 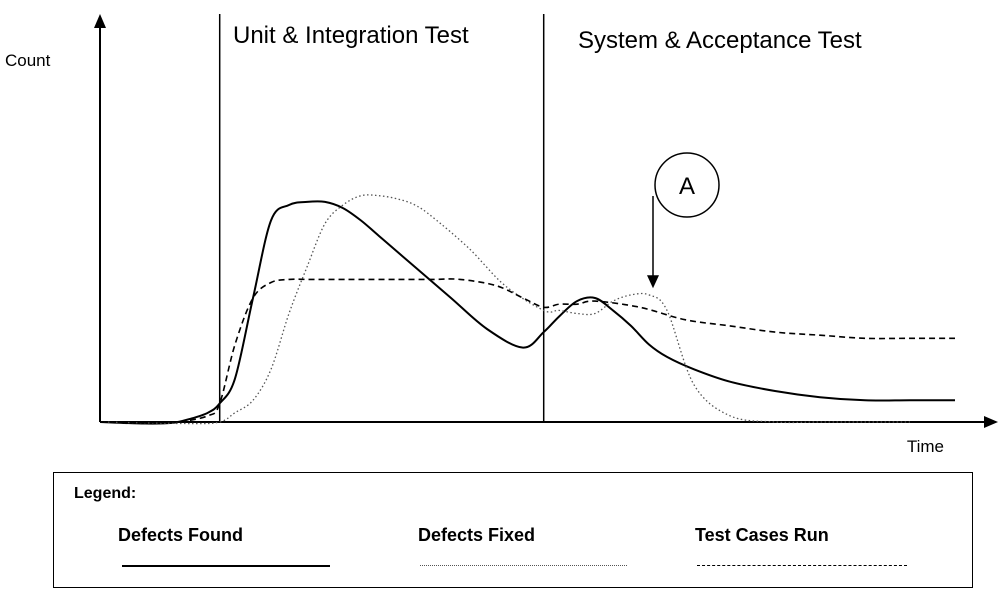 What do you see at coordinates (226, 566) in the screenshot?
I see `legend-swatch-solid` at bounding box center [226, 566].